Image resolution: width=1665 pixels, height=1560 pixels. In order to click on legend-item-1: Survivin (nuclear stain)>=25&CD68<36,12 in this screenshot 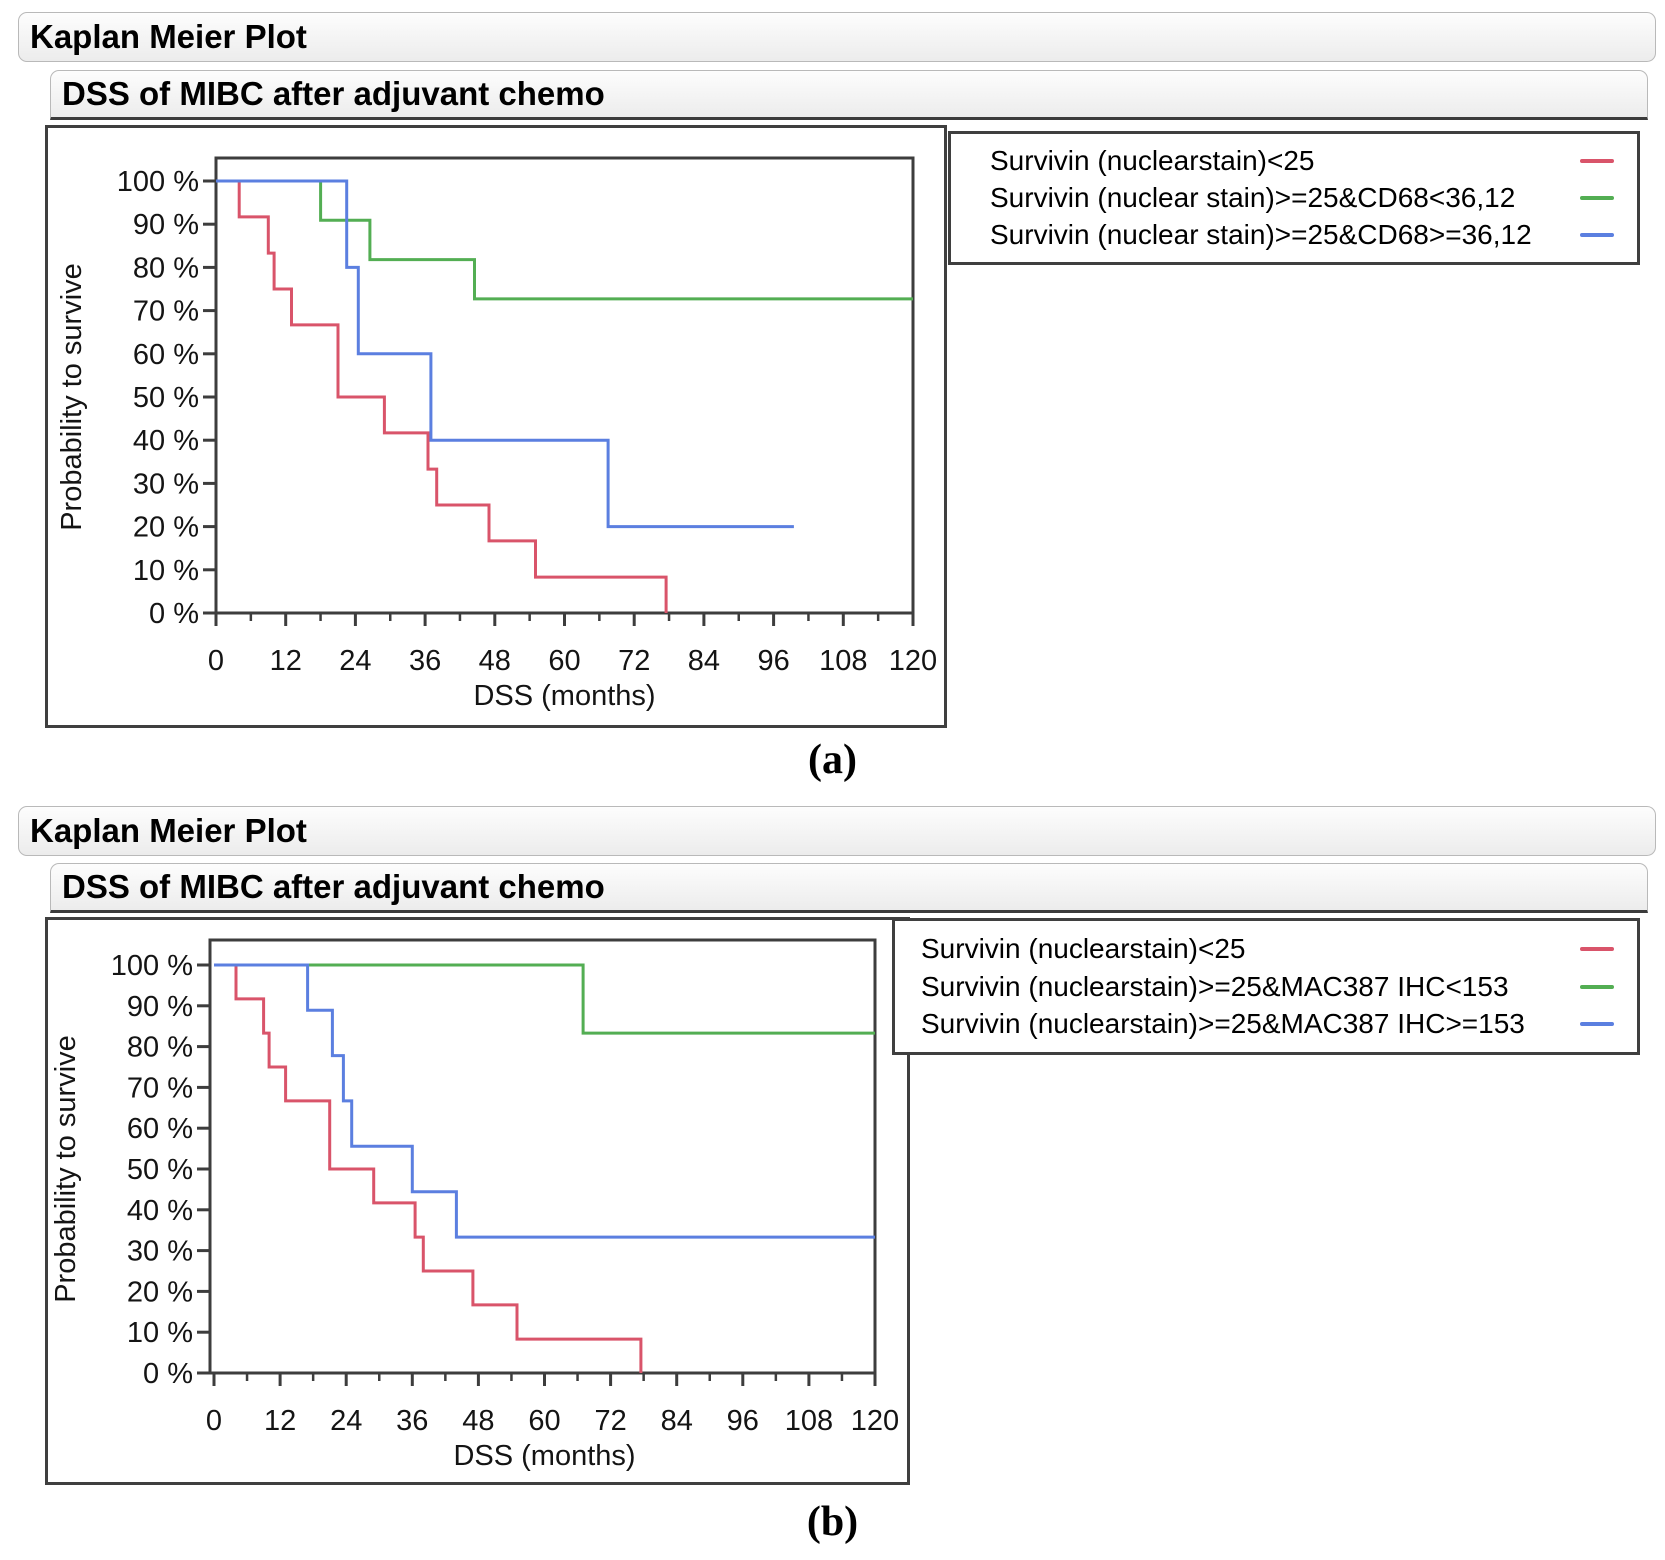, I will do `click(1302, 198)`.